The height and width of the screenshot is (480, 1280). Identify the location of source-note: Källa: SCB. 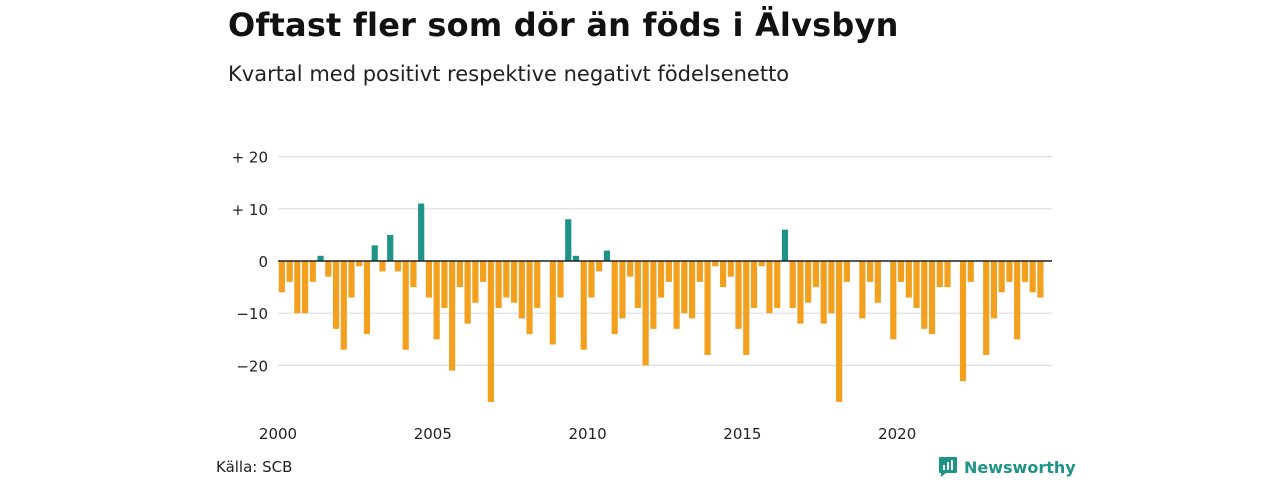
(254, 467).